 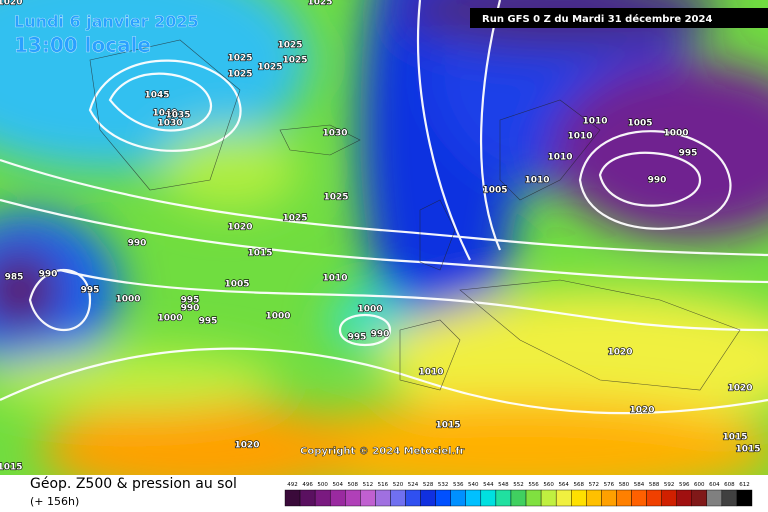 I want to click on colorbar-tick-label: 540, so click(x=473, y=485).